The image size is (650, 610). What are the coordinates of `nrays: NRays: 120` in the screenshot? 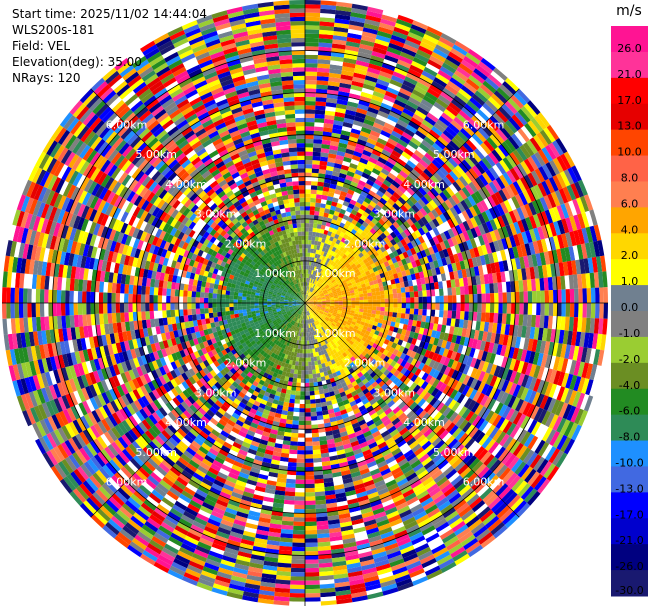 It's located at (109, 78).